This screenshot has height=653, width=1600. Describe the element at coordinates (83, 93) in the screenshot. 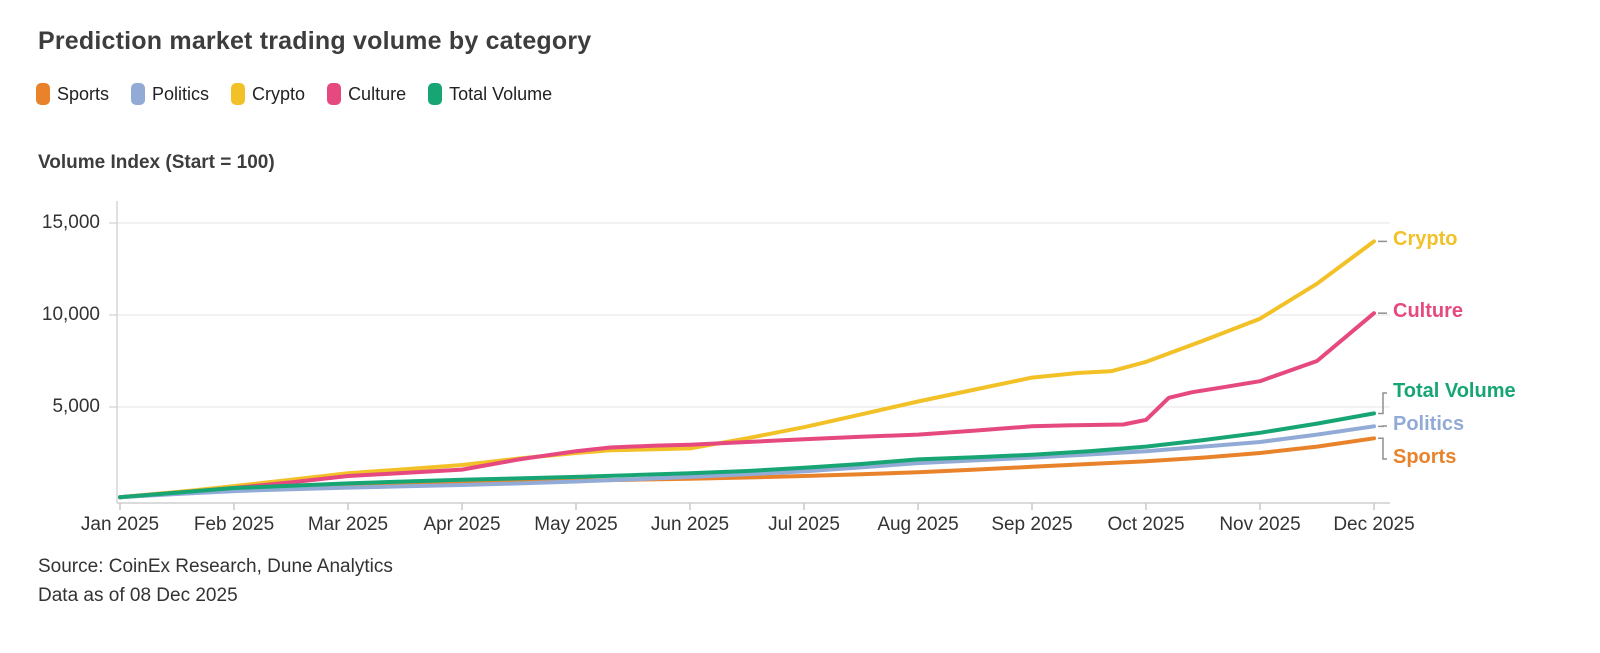

I see `legend-label: Sports` at that location.